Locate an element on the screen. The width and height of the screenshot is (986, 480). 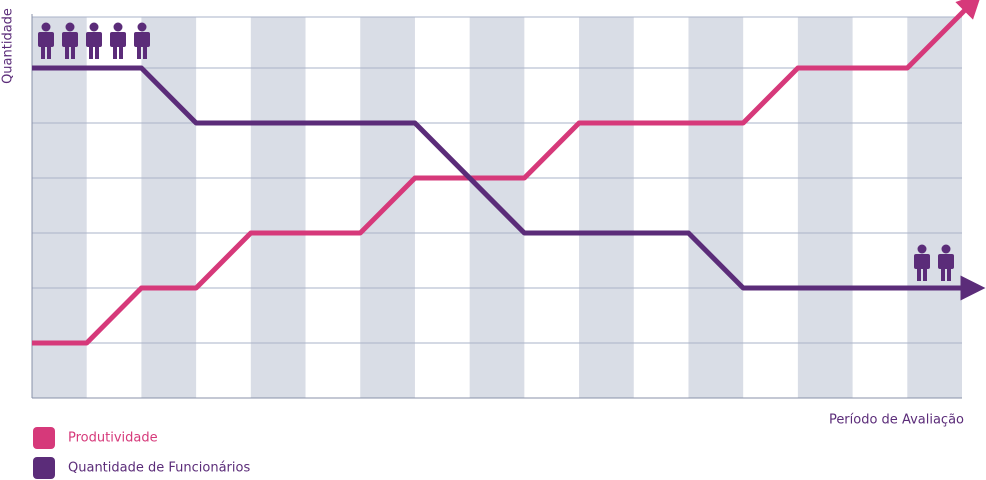
legend-label: Produtividade is located at coordinates (113, 438).